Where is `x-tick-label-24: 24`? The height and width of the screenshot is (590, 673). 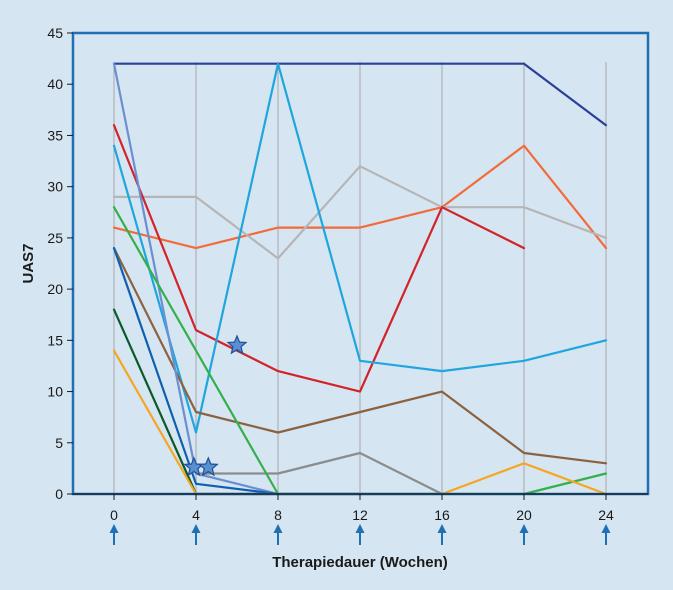
x-tick-label-24: 24 is located at coordinates (606, 515).